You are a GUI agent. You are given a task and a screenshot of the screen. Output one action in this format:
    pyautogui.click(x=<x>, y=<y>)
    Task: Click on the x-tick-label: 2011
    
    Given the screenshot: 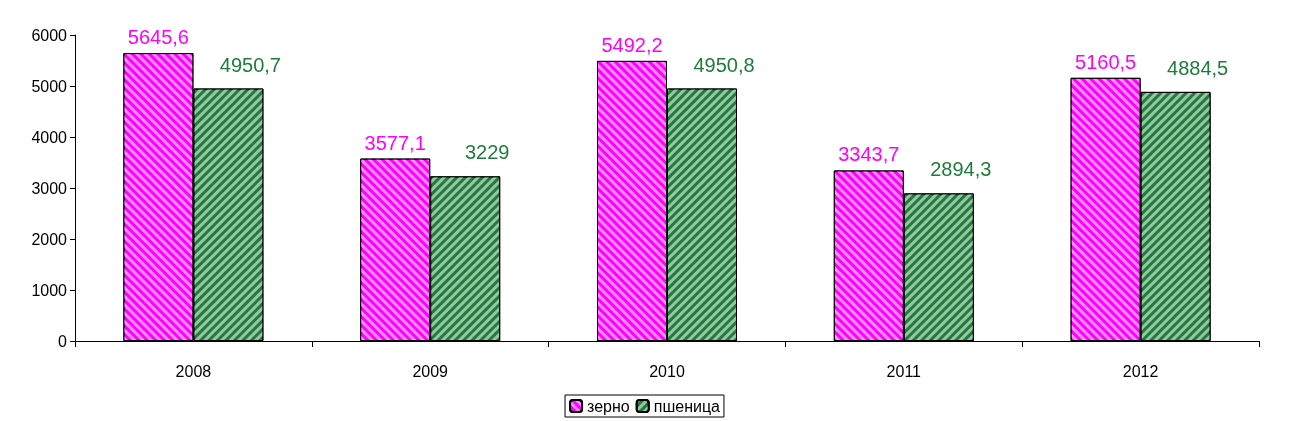 What is the action you would take?
    pyautogui.click(x=904, y=371)
    